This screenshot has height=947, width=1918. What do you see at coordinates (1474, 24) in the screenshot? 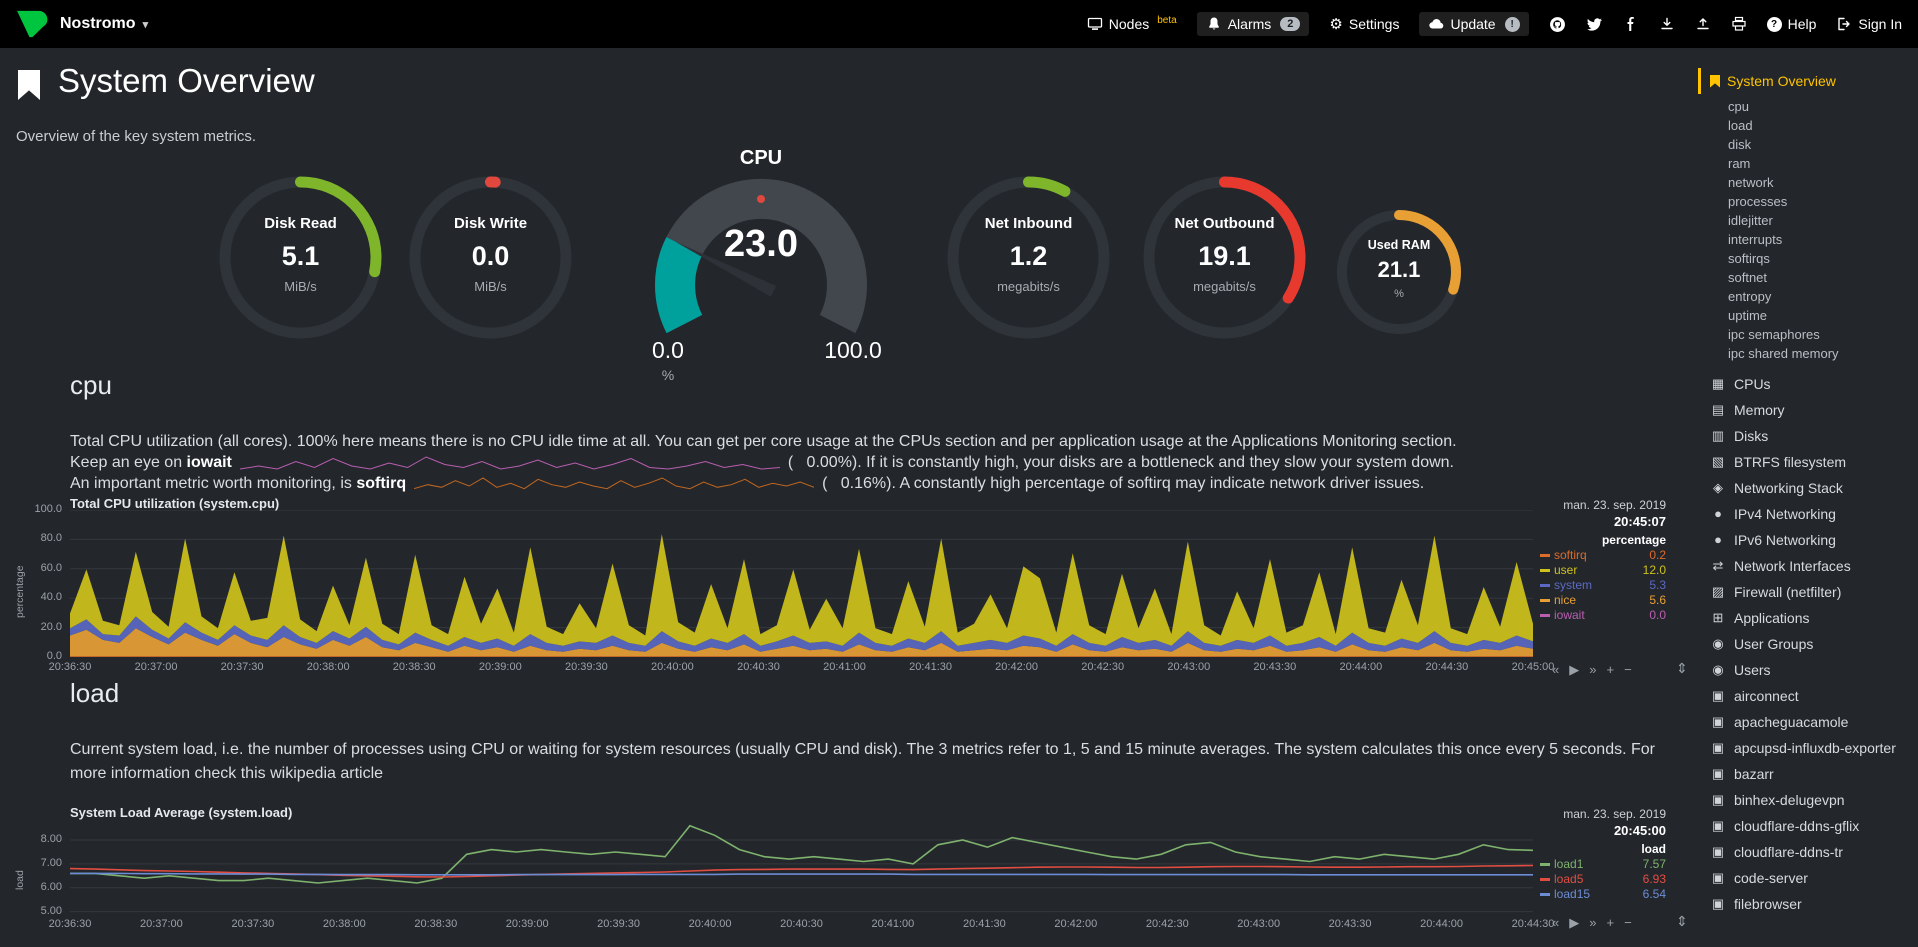
I see `update-button: Update !` at bounding box center [1474, 24].